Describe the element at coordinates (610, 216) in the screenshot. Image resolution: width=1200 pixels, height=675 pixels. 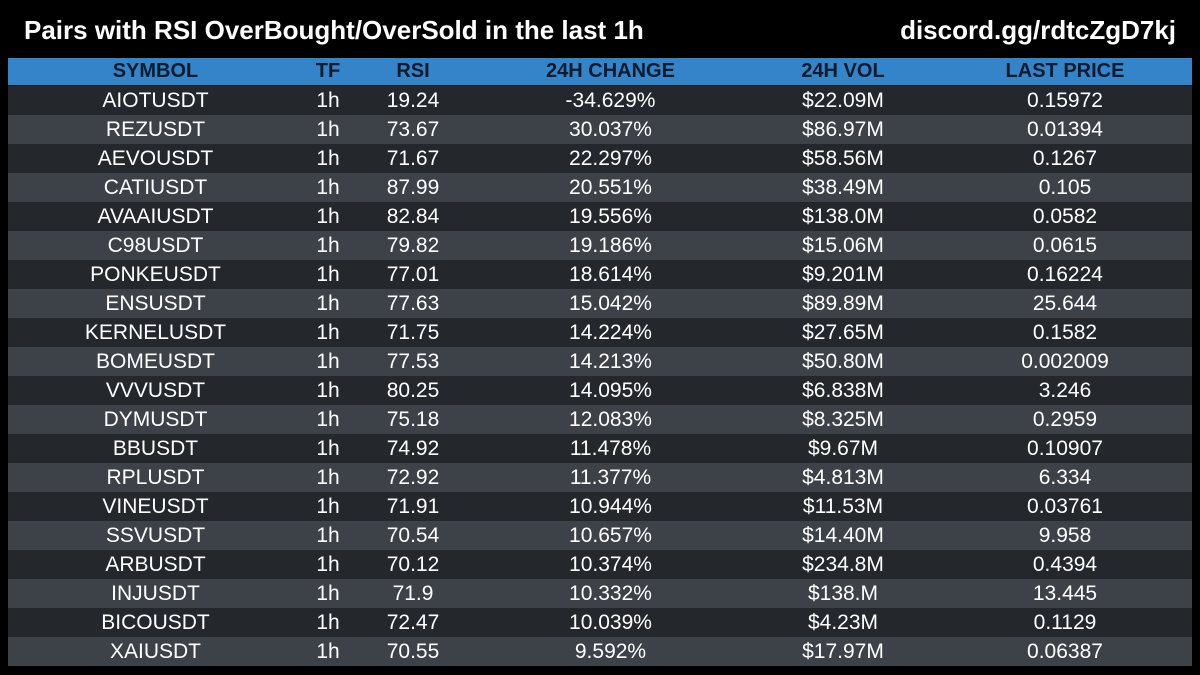
I see `change-cell: 19.556%` at that location.